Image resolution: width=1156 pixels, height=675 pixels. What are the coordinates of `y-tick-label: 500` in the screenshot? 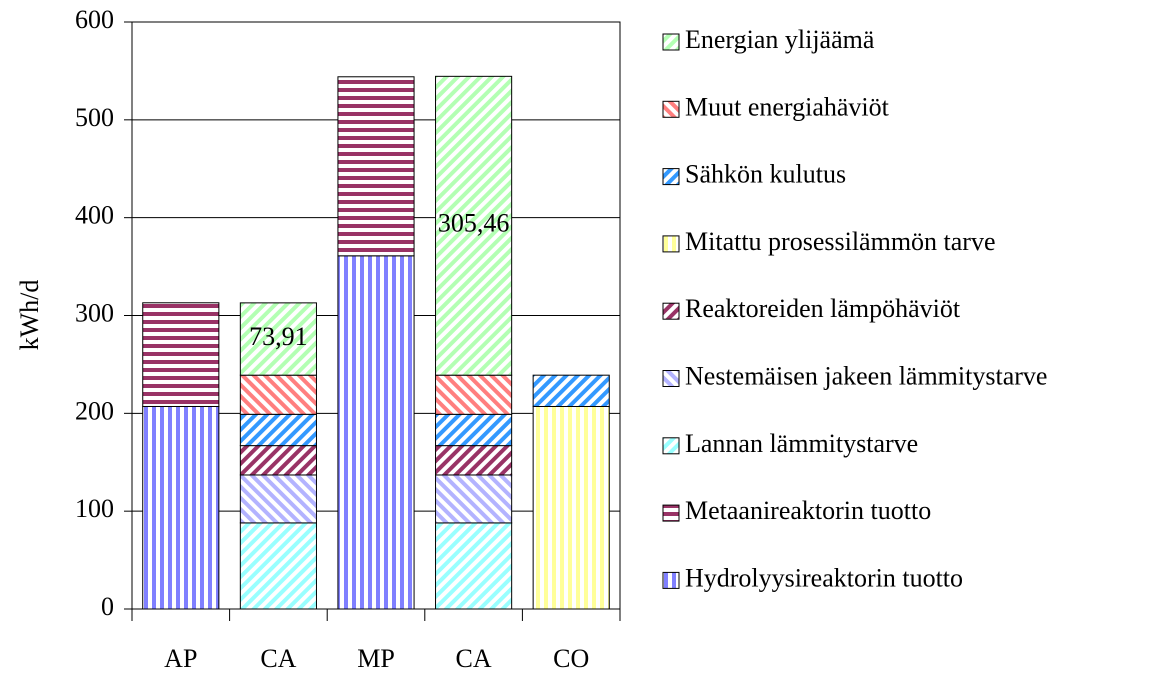 It's located at (94, 117).